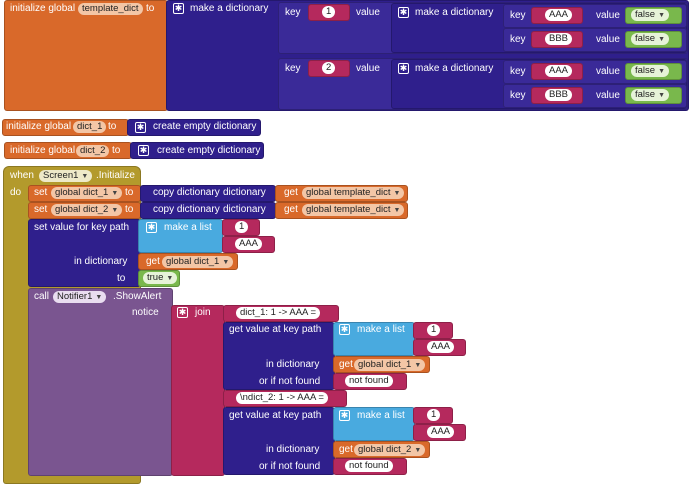 This screenshot has height=484, width=690. What do you see at coordinates (290, 466) in the screenshot?
I see `if-not-found-label: or if not found` at bounding box center [290, 466].